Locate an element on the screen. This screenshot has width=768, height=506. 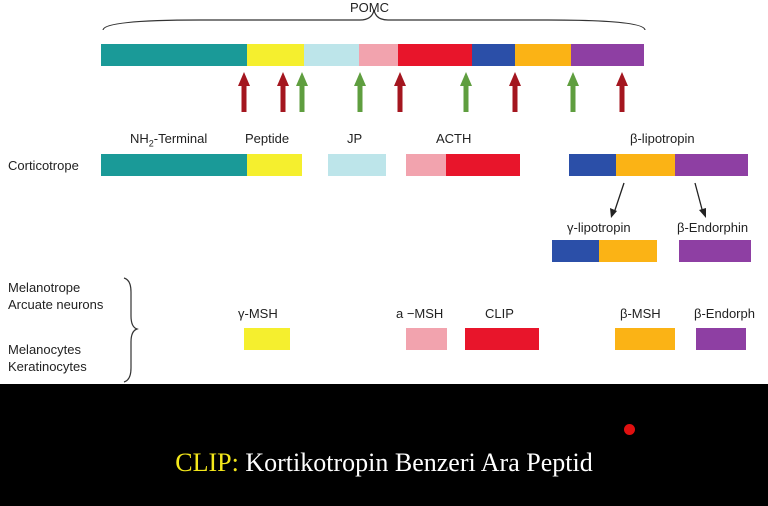
label-acth: ACTH is located at coordinates (454, 138).